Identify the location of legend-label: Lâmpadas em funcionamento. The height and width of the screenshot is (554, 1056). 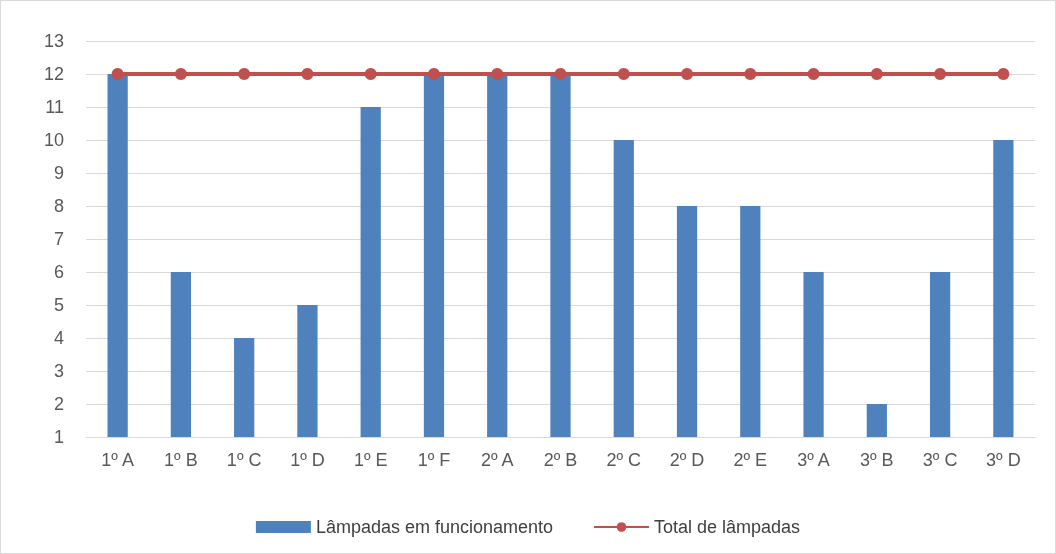
(434, 527).